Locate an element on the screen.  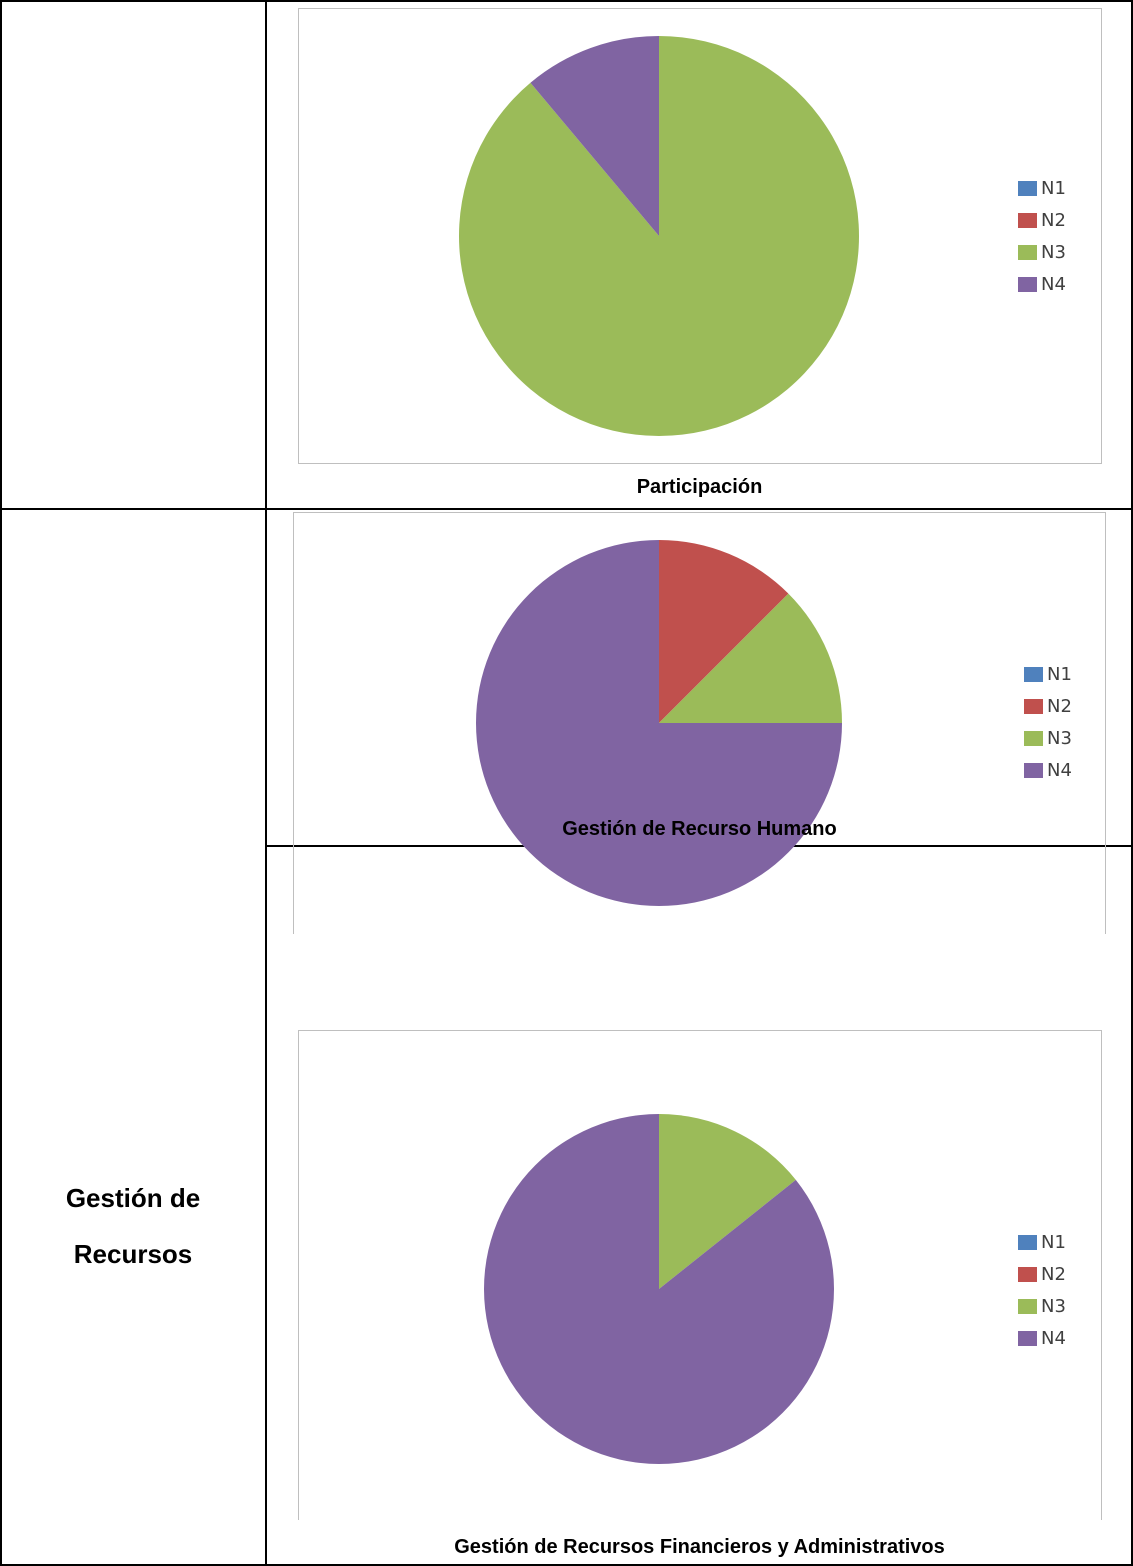
legend-item-n1: N1 is located at coordinates (1042, 1242).